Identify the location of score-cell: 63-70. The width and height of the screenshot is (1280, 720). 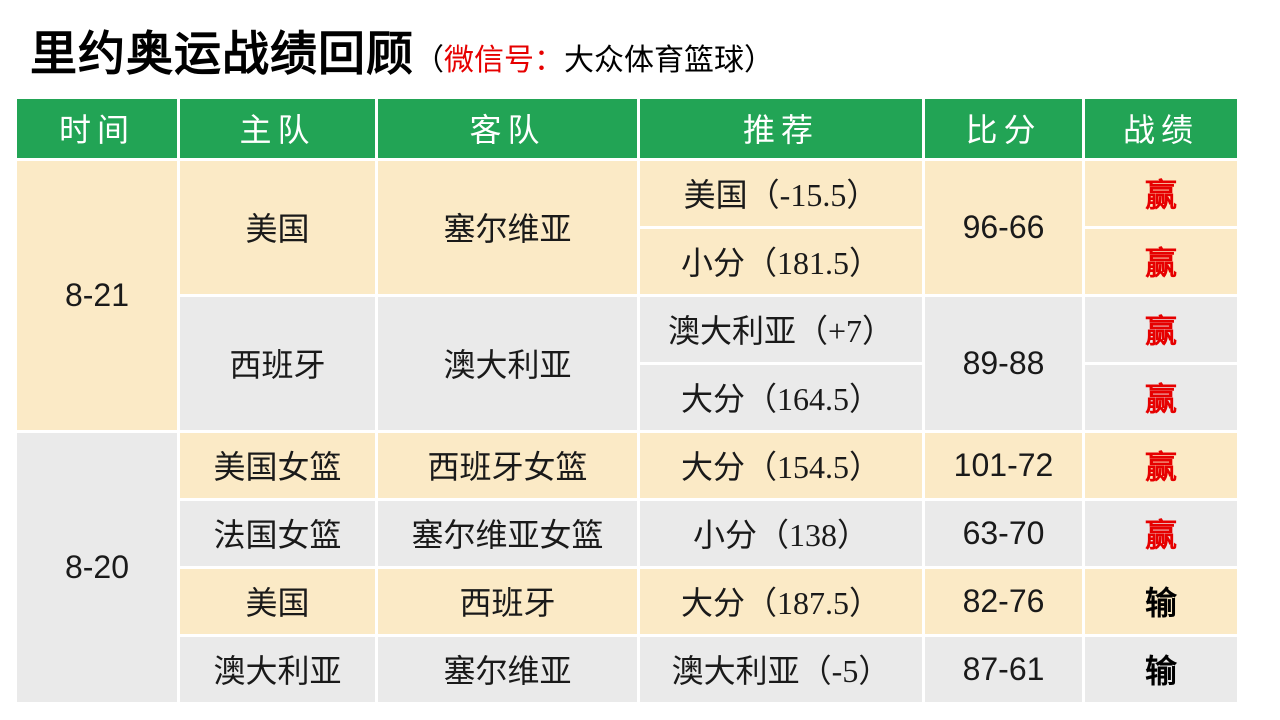
(1003, 533).